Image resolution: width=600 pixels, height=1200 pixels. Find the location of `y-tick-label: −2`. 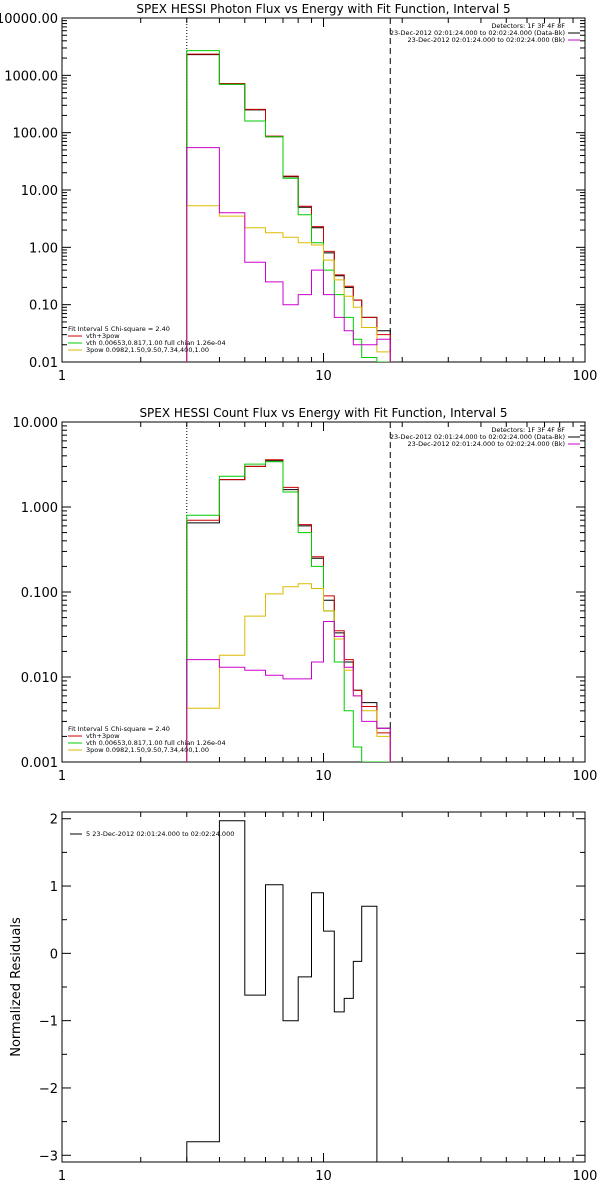

y-tick-label: −2 is located at coordinates (48, 1089).